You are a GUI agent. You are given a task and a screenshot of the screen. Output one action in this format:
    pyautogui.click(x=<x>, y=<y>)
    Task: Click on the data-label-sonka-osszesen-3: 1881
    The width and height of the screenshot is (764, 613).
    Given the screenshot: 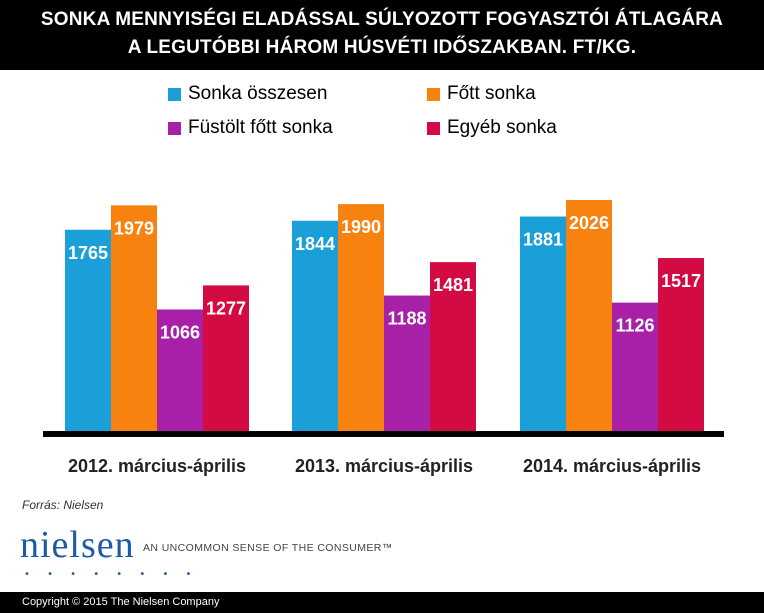 What is the action you would take?
    pyautogui.click(x=543, y=240)
    